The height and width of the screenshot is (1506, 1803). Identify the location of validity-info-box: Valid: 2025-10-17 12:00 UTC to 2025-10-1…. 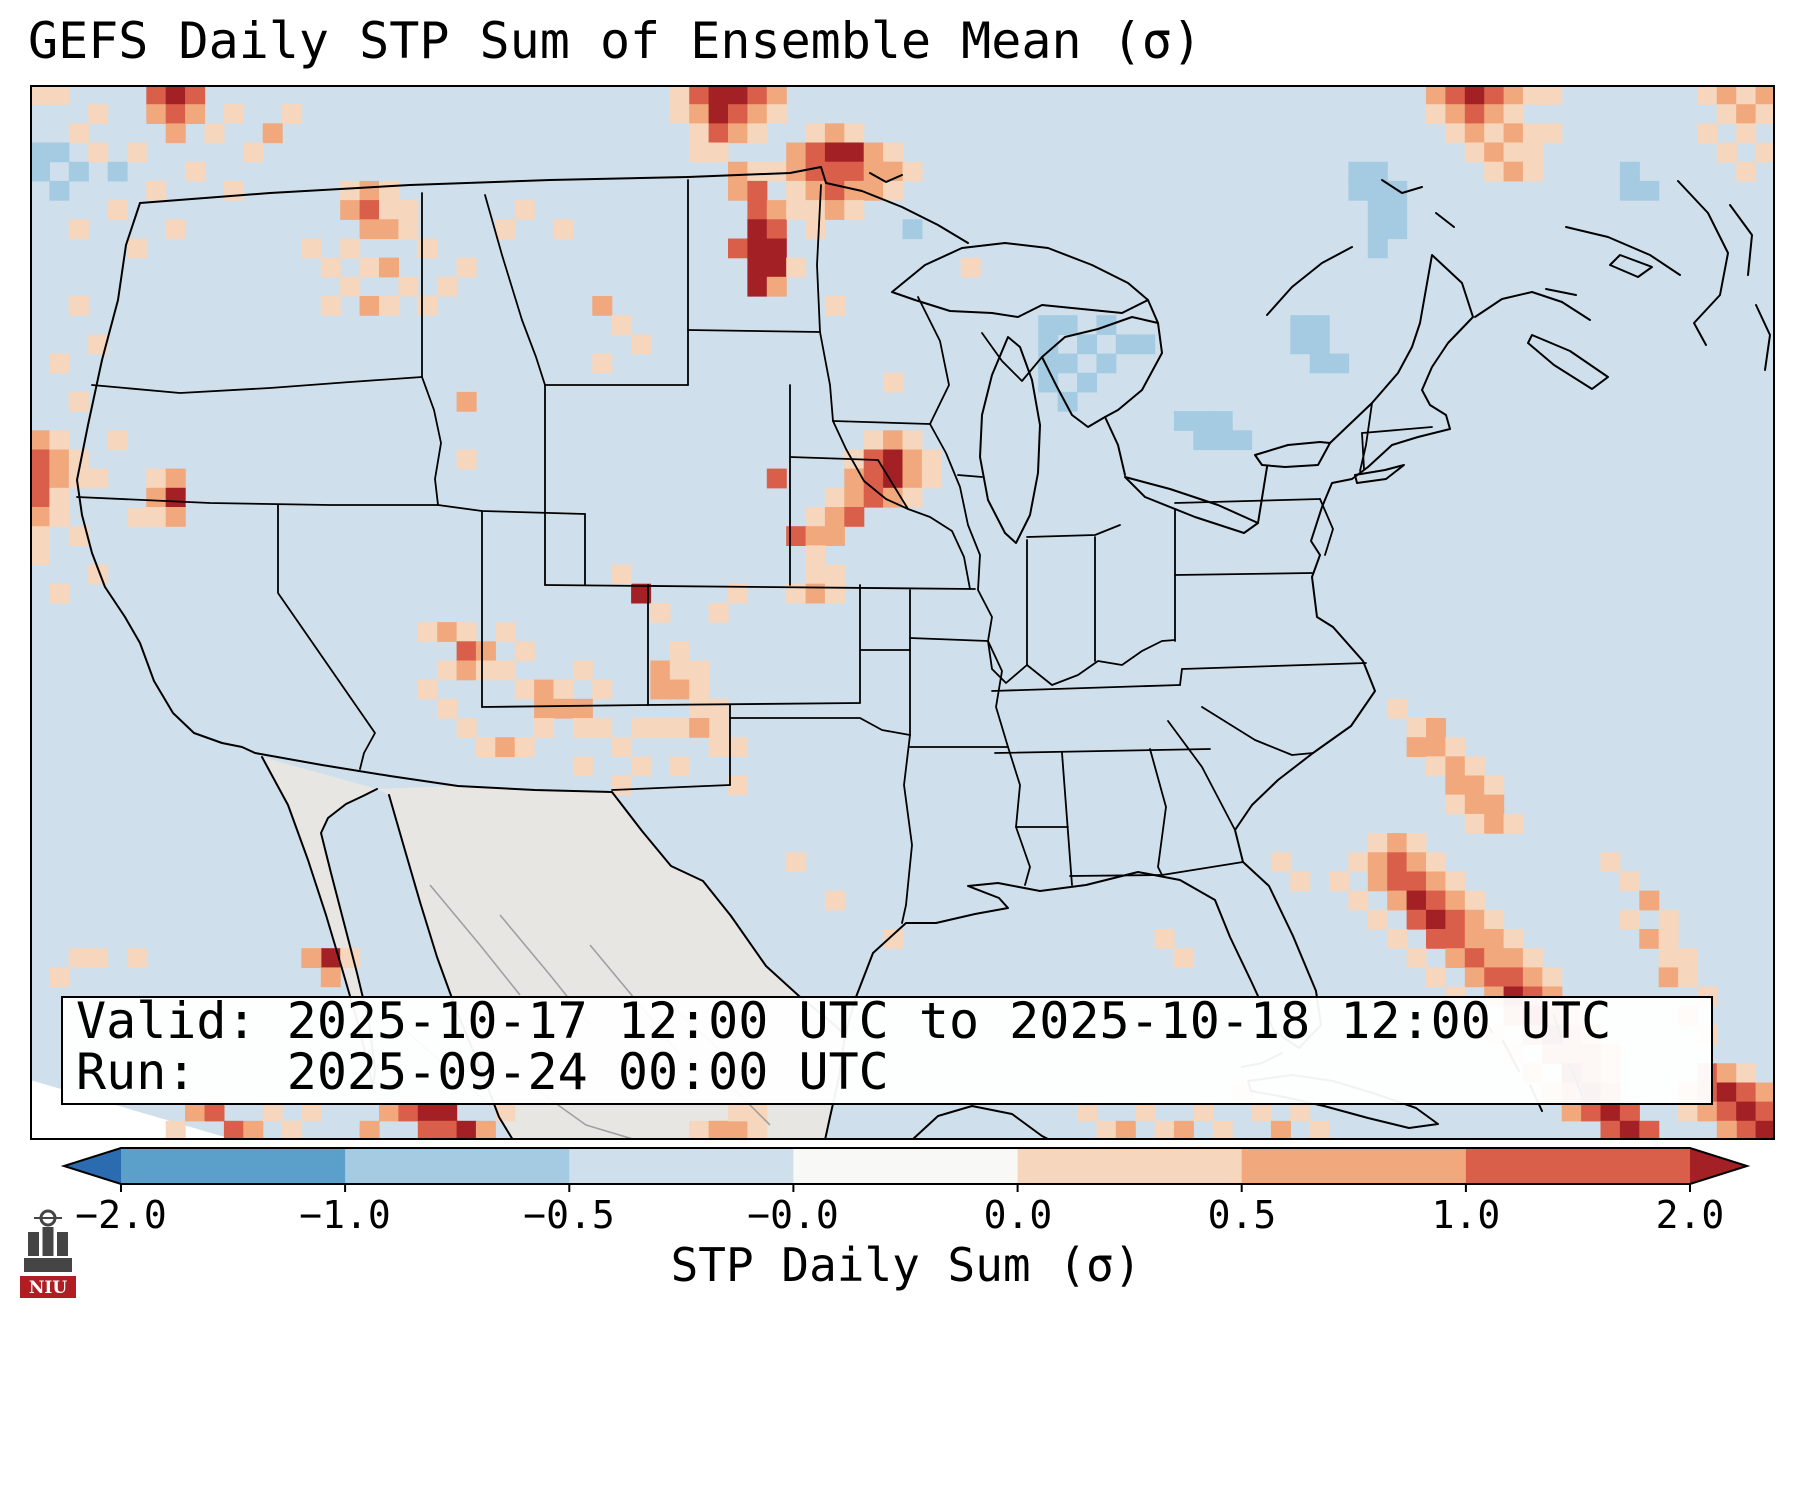
(887, 1048).